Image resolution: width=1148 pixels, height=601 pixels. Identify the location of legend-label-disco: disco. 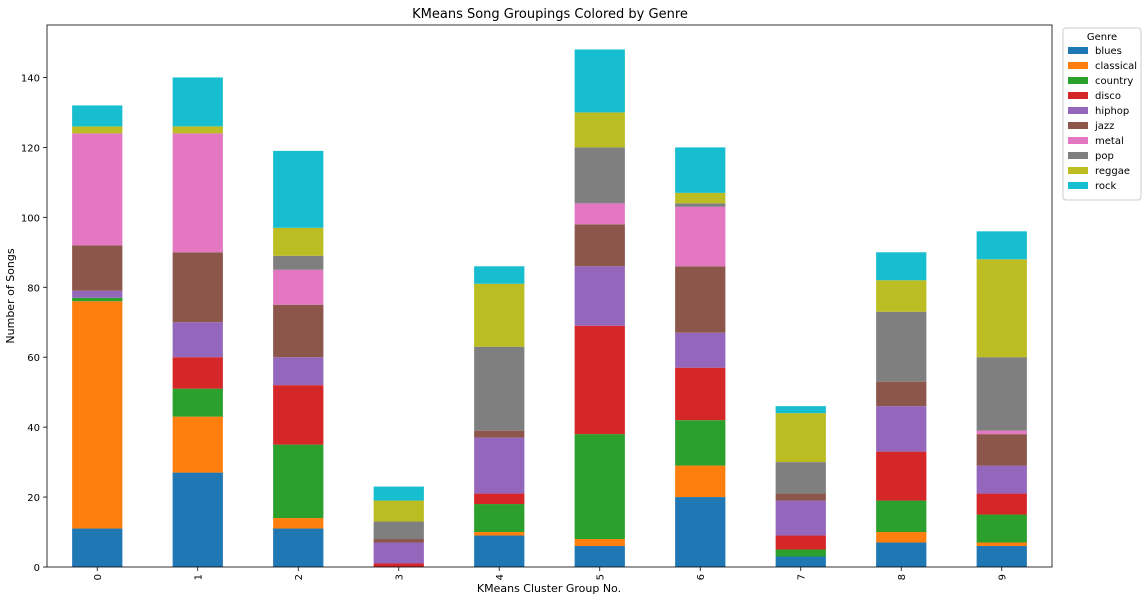
(1108, 96).